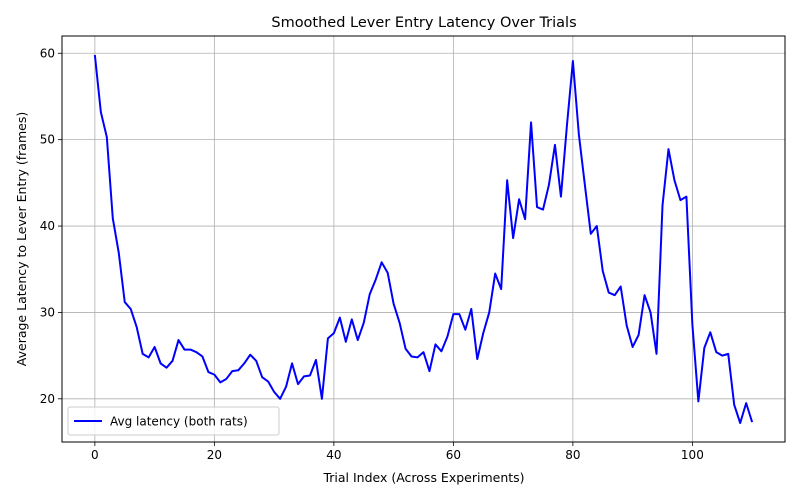 Image resolution: width=800 pixels, height=500 pixels. Describe the element at coordinates (214, 455) in the screenshot. I see `x-tick-label: 20` at that location.